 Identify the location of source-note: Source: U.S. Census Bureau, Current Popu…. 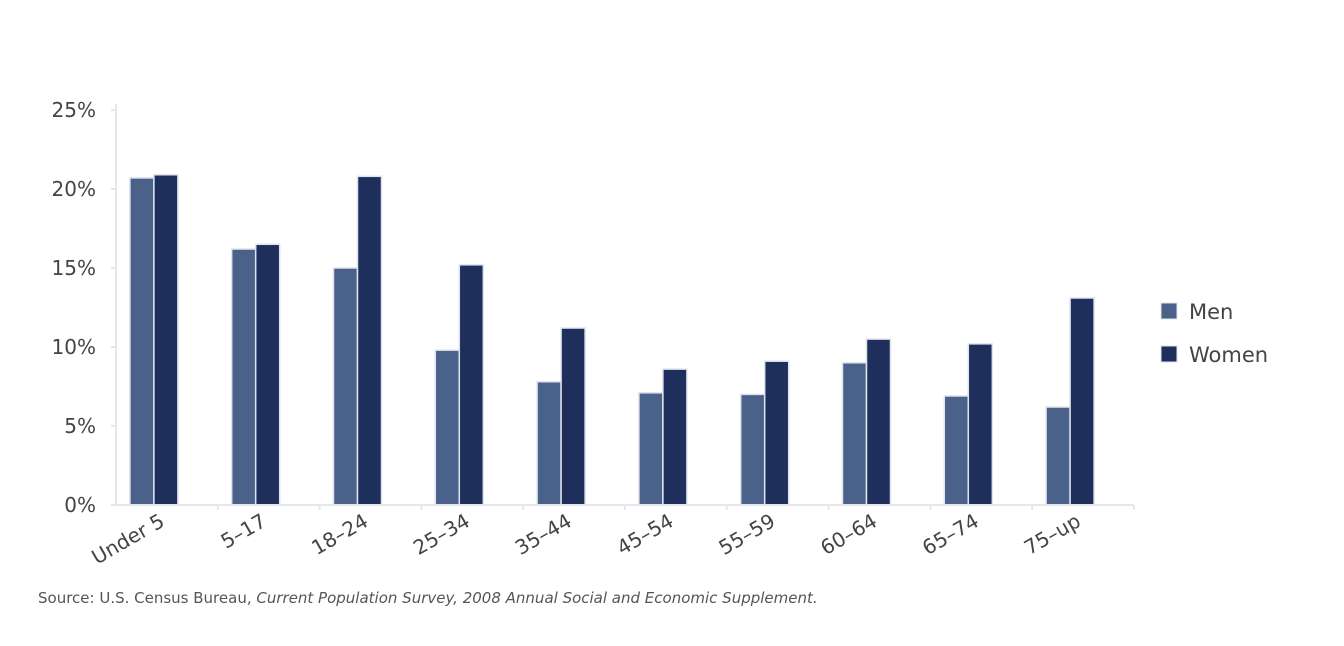
(428, 598).